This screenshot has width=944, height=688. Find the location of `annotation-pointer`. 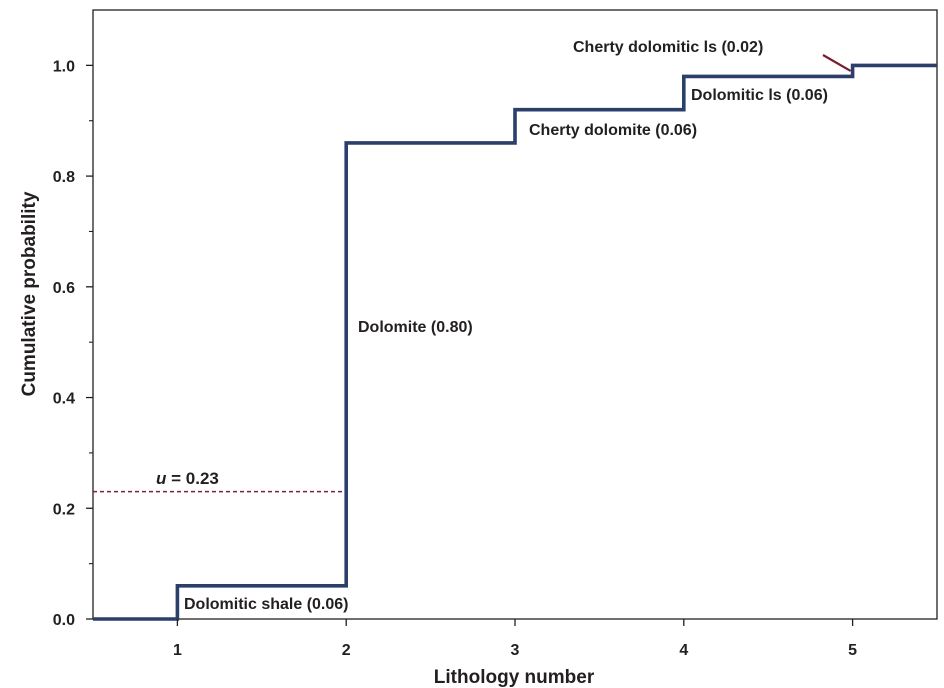

annotation-pointer is located at coordinates (837, 63).